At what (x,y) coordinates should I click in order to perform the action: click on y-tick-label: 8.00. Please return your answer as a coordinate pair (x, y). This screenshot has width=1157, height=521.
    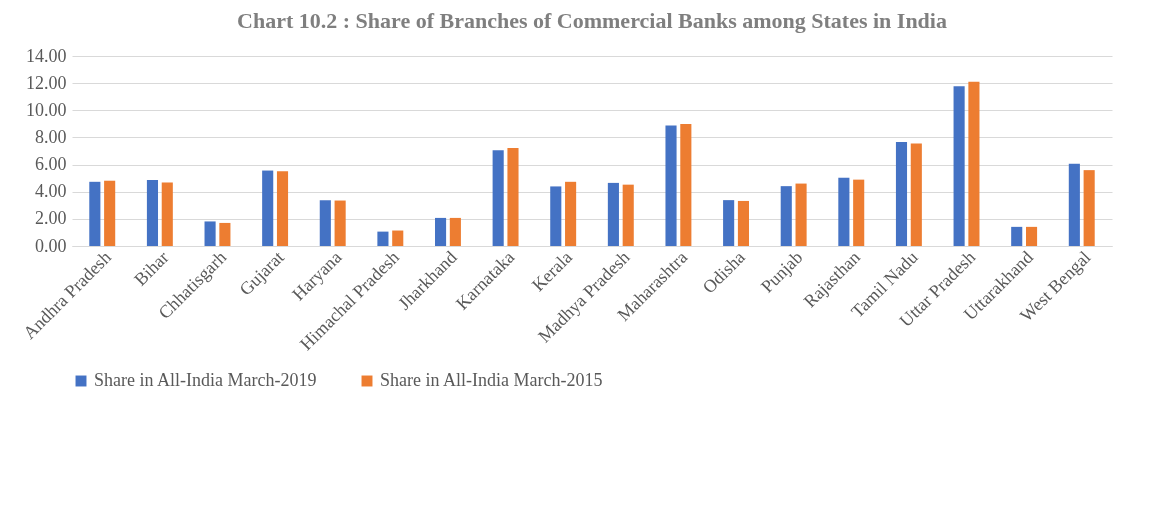
    Looking at the image, I should click on (51, 136).